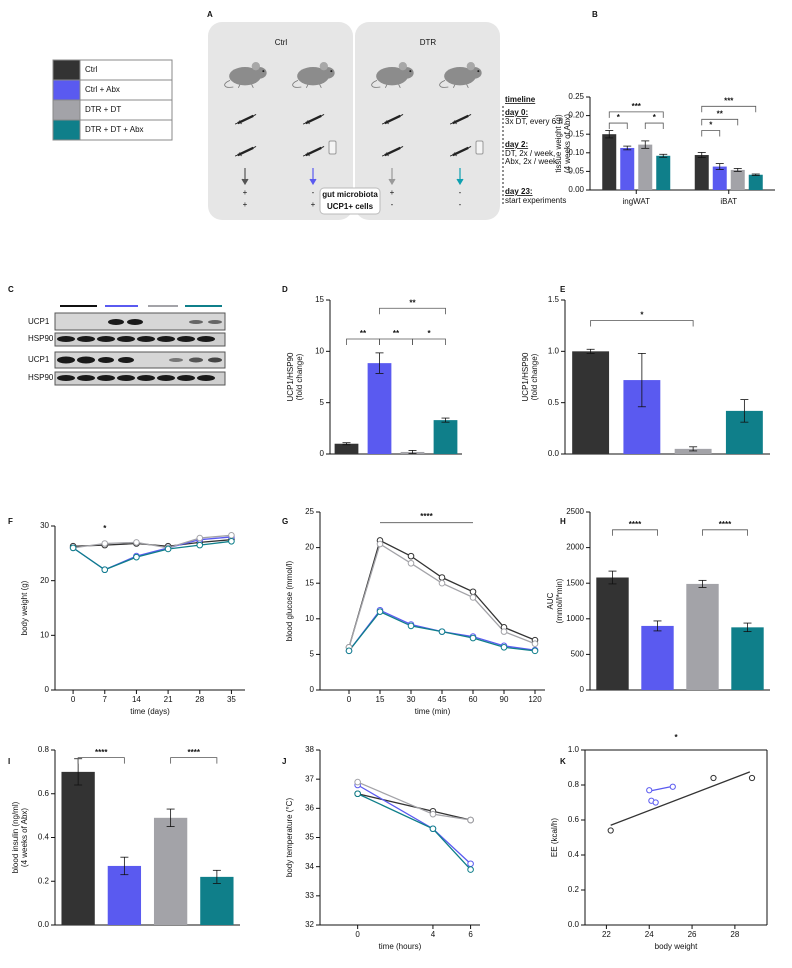 The image size is (792, 968). I want to click on legend-label: Ctrl, so click(91, 69).